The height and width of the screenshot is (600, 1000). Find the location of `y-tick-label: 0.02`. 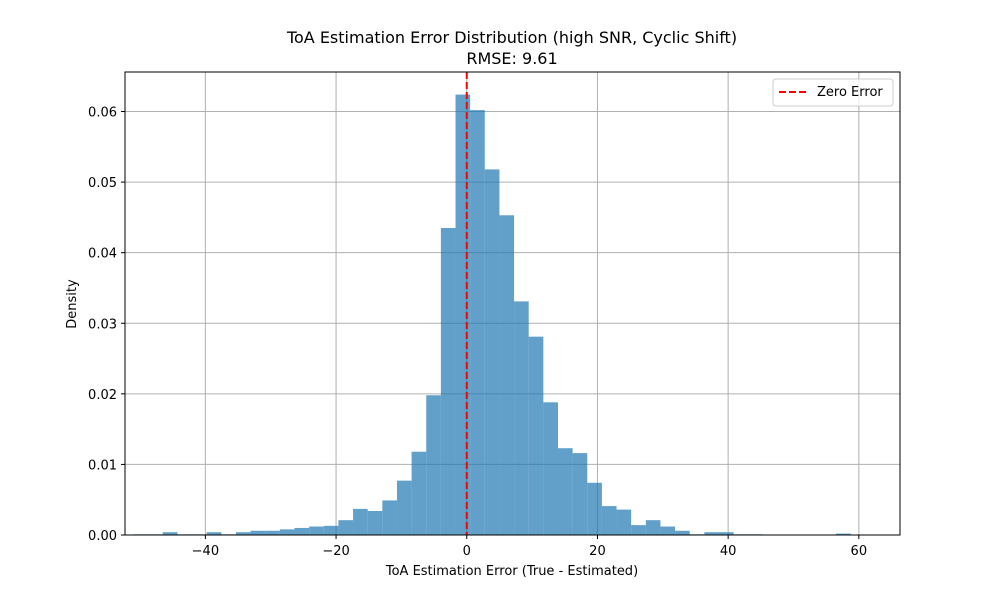

y-tick-label: 0.02 is located at coordinates (102, 395).